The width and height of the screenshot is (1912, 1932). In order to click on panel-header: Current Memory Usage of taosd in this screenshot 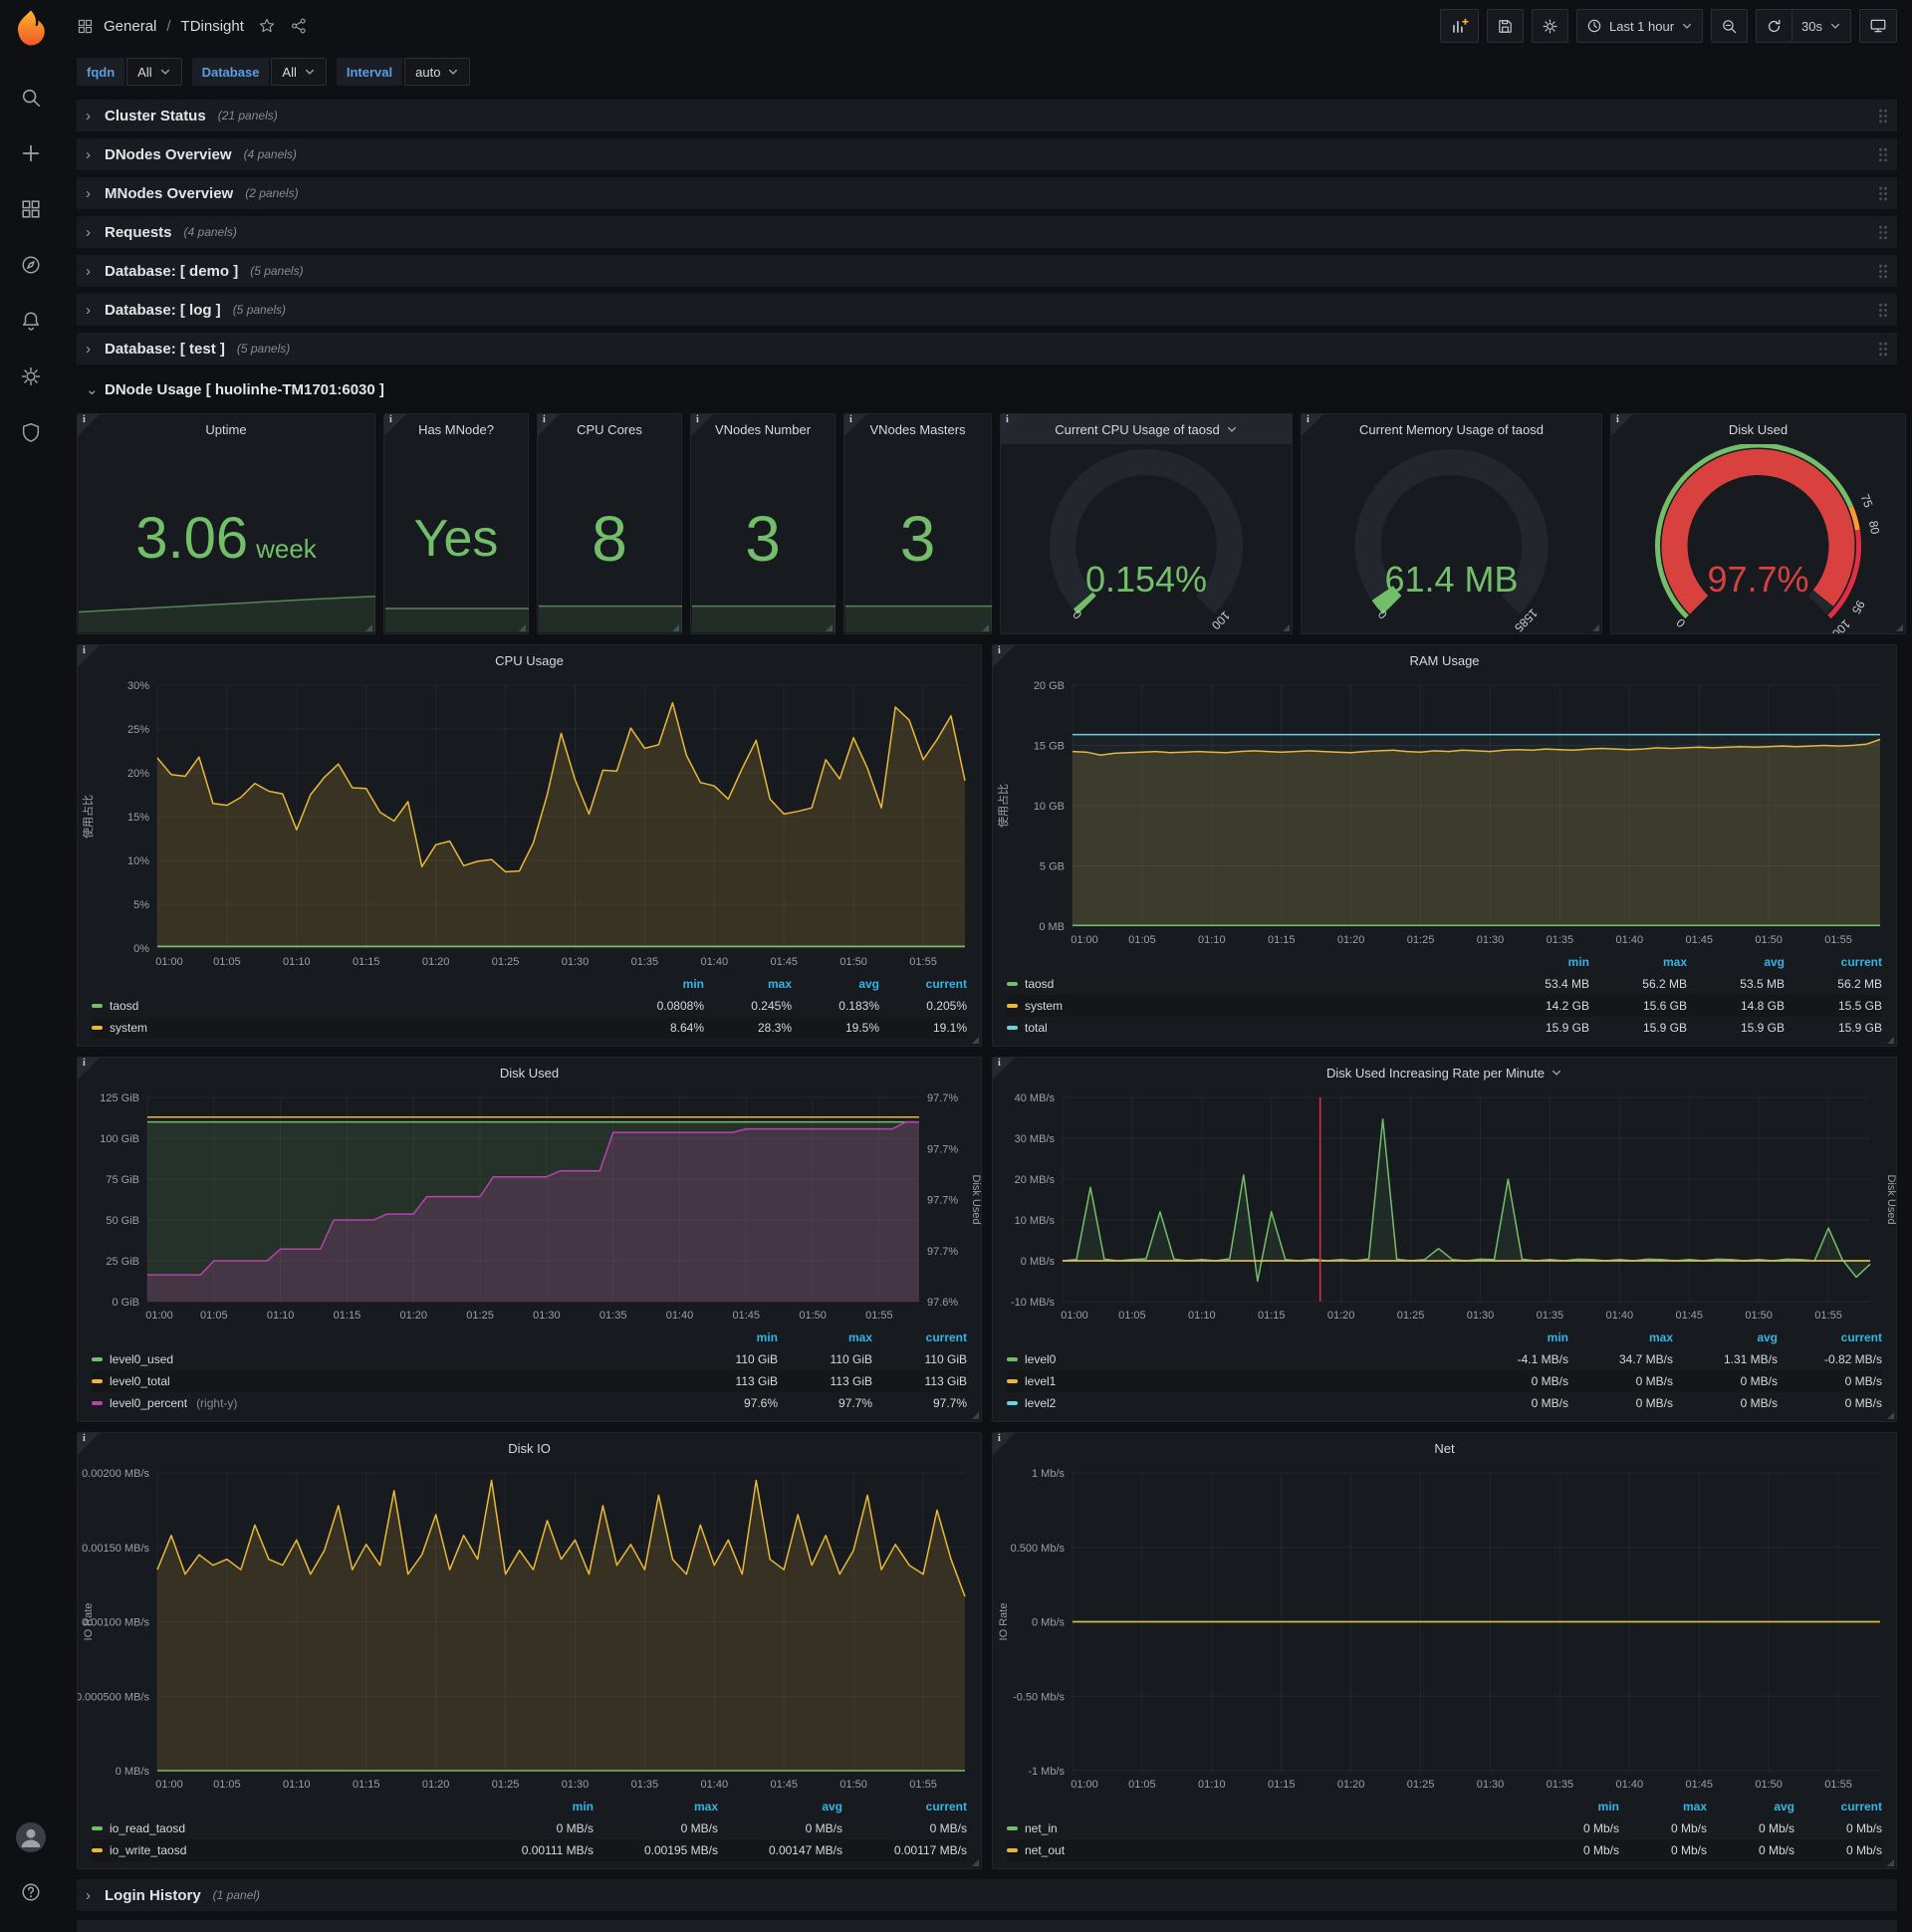, I will do `click(1451, 429)`.